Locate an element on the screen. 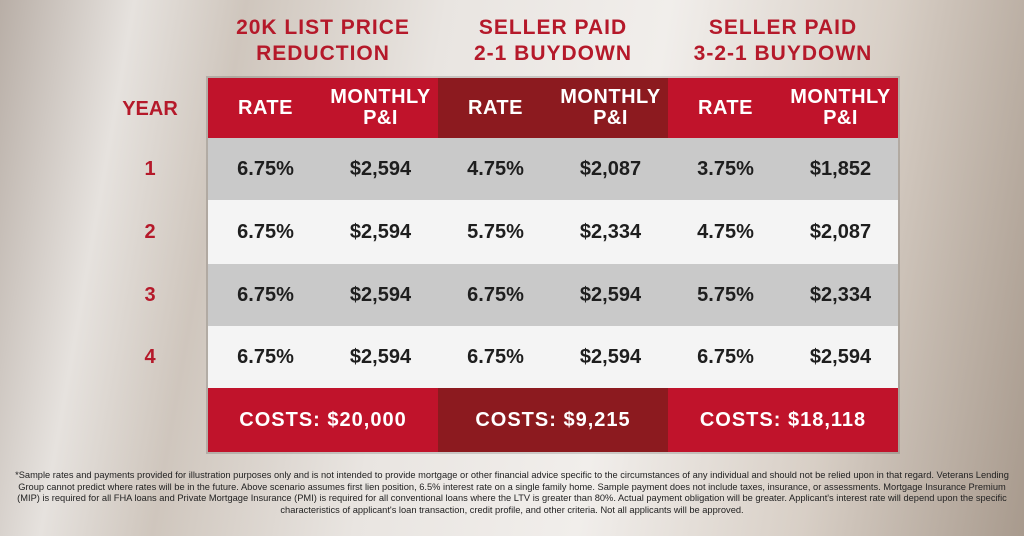  year-label: 1 is located at coordinates (150, 168).